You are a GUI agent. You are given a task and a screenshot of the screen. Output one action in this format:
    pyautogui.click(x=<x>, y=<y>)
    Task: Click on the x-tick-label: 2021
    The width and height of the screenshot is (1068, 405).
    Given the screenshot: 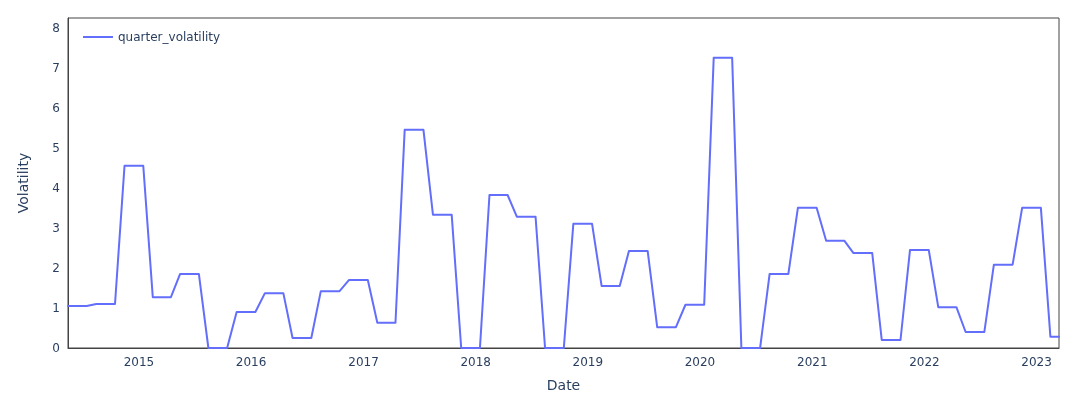 What is the action you would take?
    pyautogui.click(x=812, y=362)
    